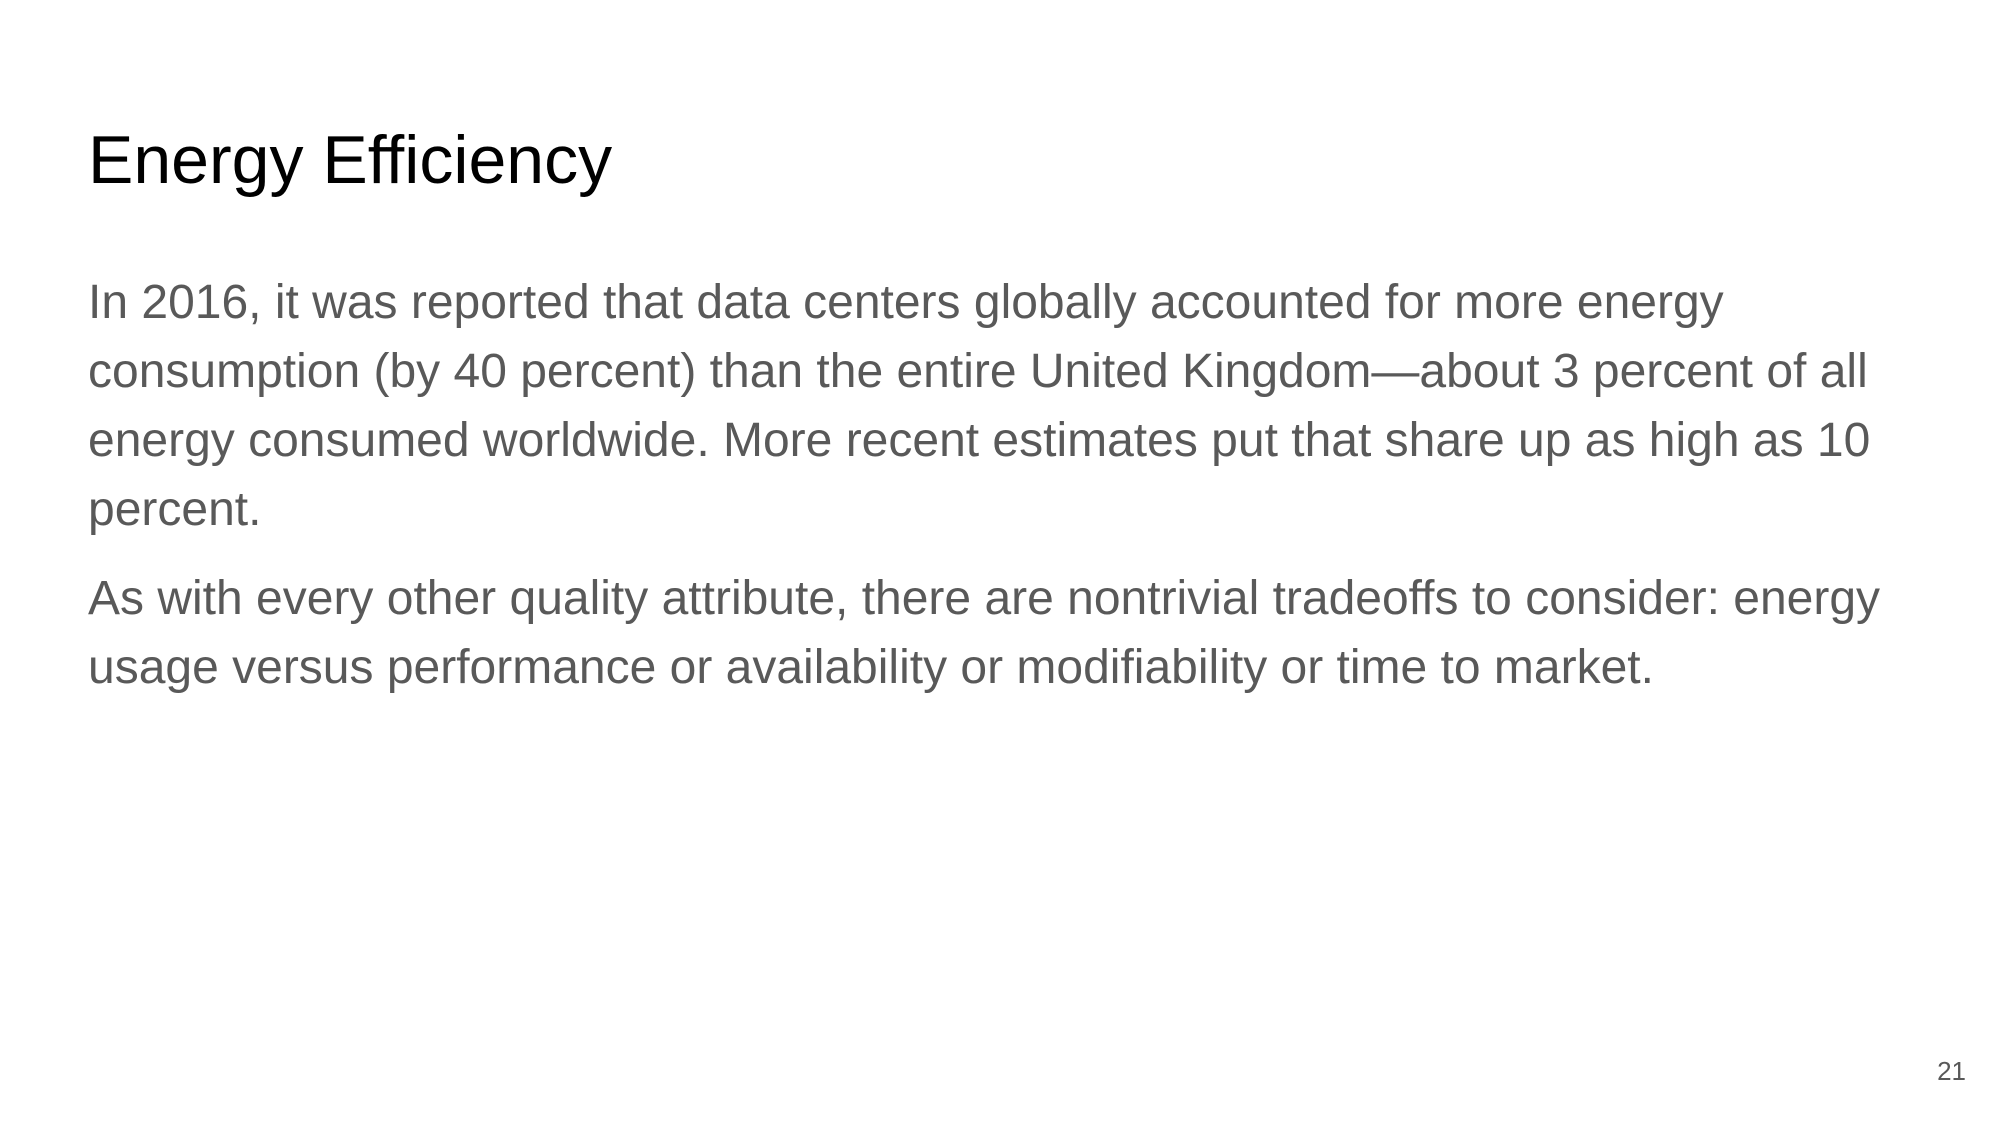  Describe the element at coordinates (350, 160) in the screenshot. I see `slide-title: Energy Efficiency` at that location.